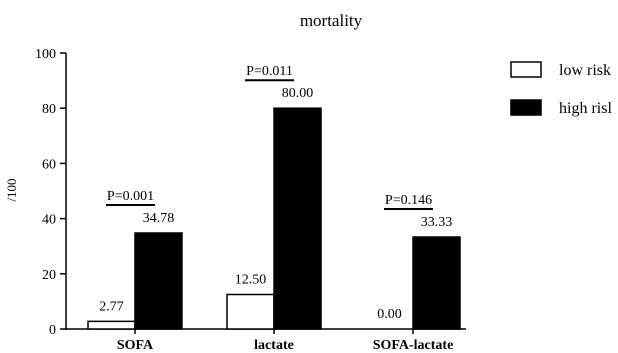 Image resolution: width=618 pixels, height=353 pixels. Describe the element at coordinates (269, 71) in the screenshot. I see `p-value-label: P=0.011` at that location.